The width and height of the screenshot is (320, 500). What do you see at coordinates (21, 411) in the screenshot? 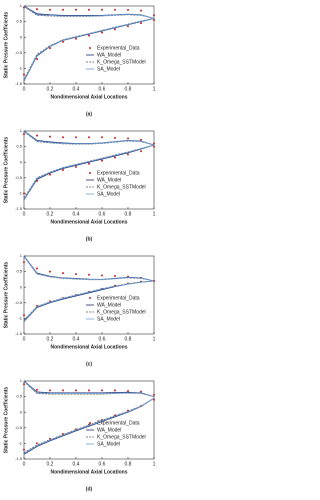
I see `y-tick-label: 0` at bounding box center [21, 411].